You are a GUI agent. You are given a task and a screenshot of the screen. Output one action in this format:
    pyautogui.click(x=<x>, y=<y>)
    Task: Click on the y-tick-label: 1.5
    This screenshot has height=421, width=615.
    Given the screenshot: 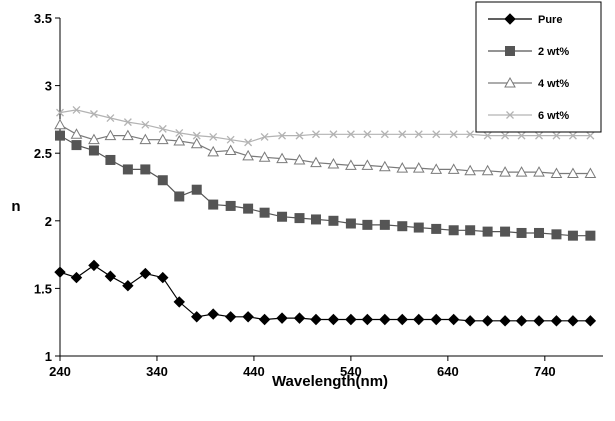 What is the action you would take?
    pyautogui.click(x=43, y=288)
    